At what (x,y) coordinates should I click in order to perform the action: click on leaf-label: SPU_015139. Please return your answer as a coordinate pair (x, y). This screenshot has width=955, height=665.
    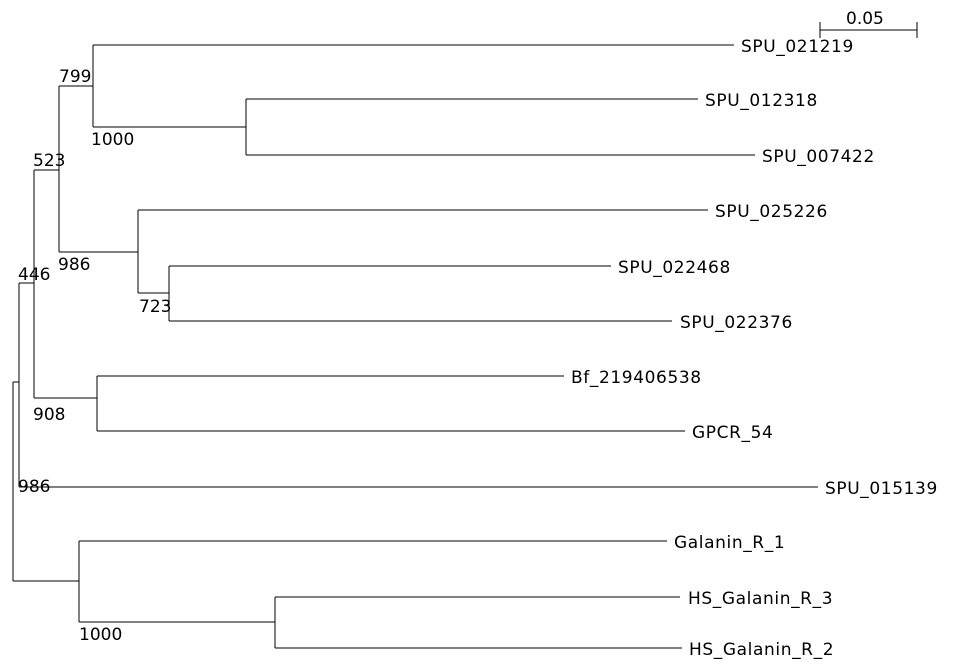
    Looking at the image, I should click on (881, 489).